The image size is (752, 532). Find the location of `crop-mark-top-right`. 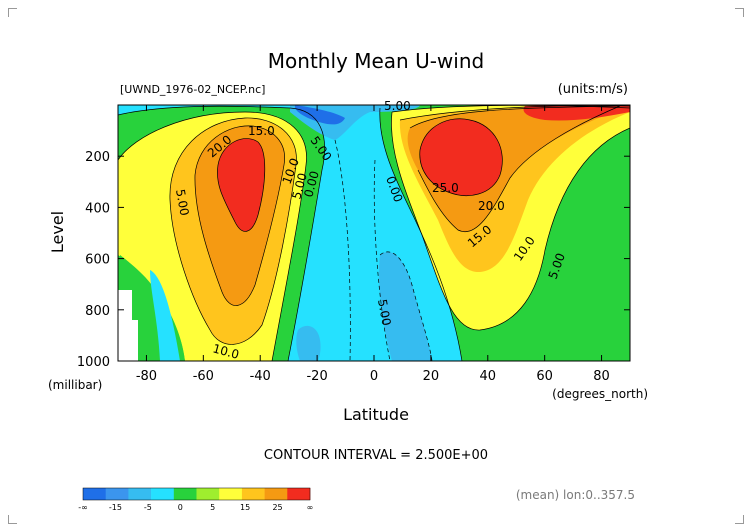

crop-mark-top-right is located at coordinates (739, 12).